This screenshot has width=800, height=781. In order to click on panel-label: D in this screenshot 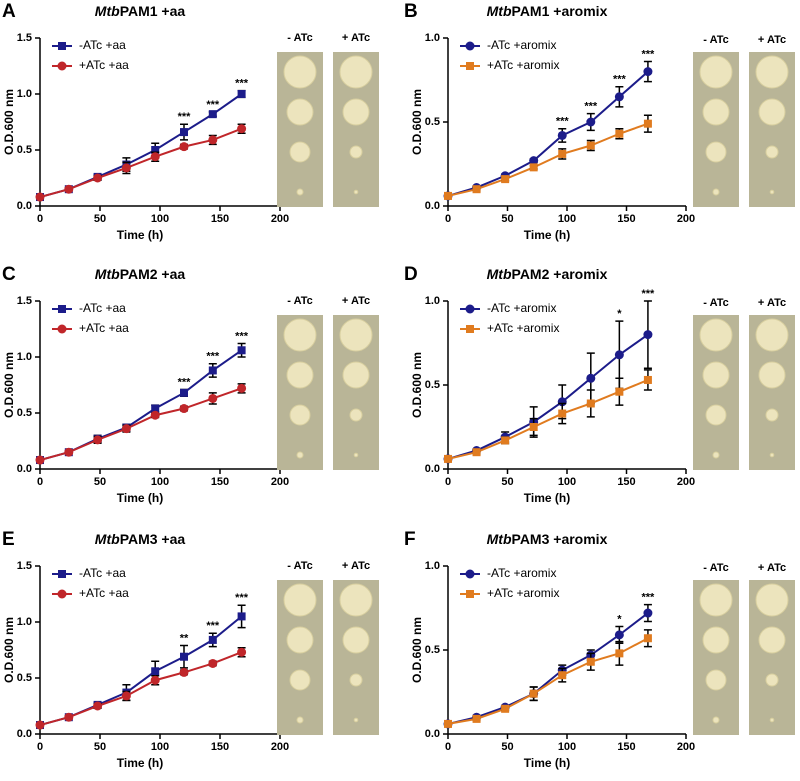, I will do `click(411, 274)`.